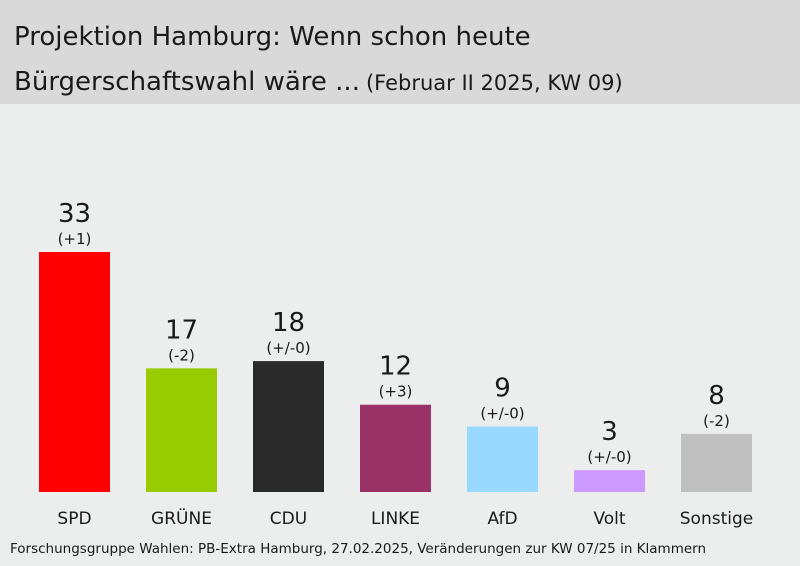  I want to click on bar-linke, so click(395, 448).